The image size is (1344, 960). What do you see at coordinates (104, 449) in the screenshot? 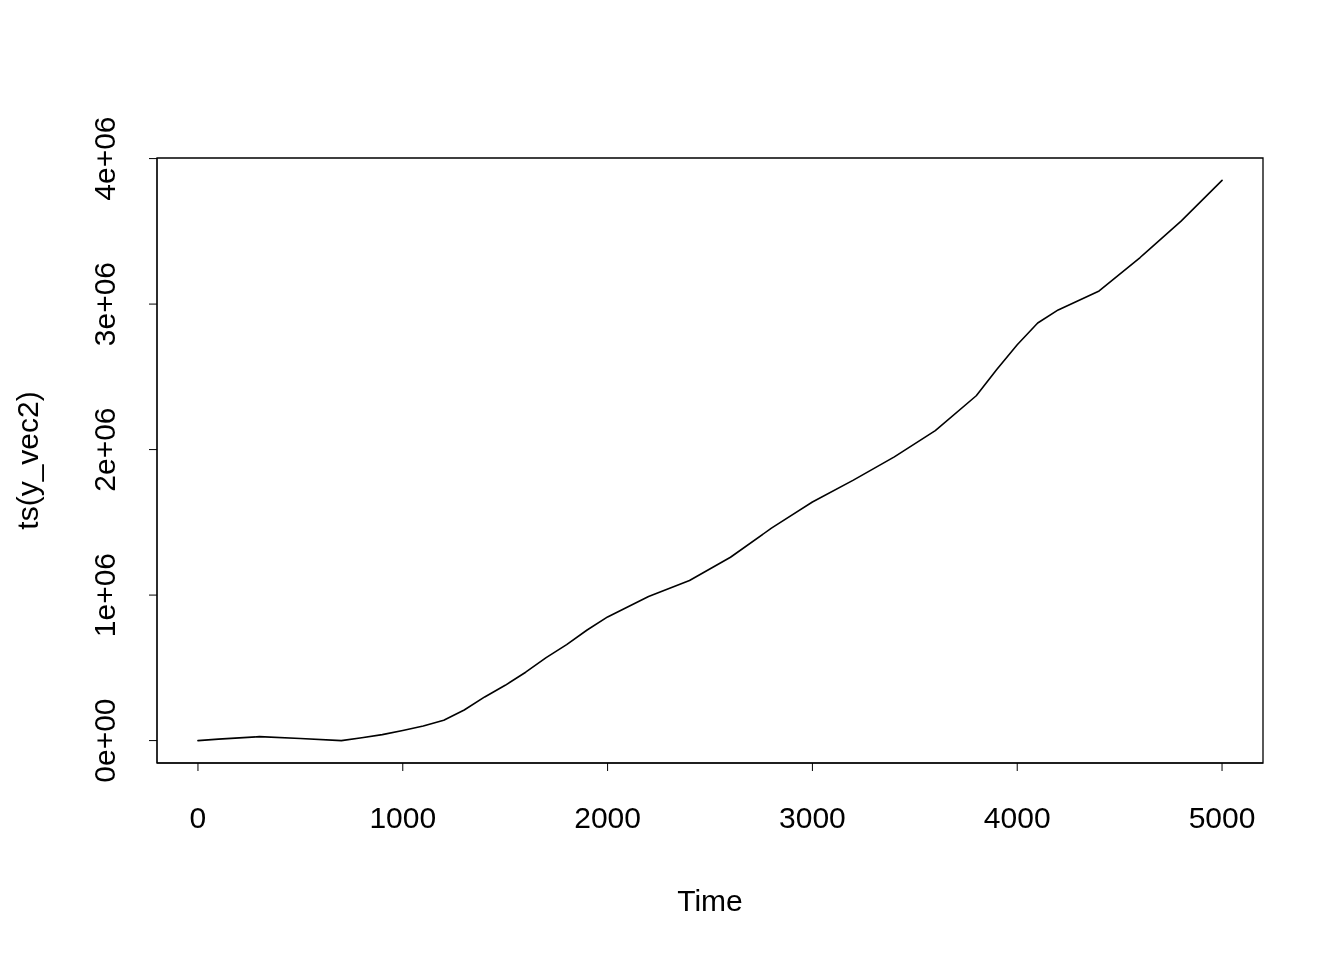
I see `y-tick-label: 2e+06` at bounding box center [104, 449].